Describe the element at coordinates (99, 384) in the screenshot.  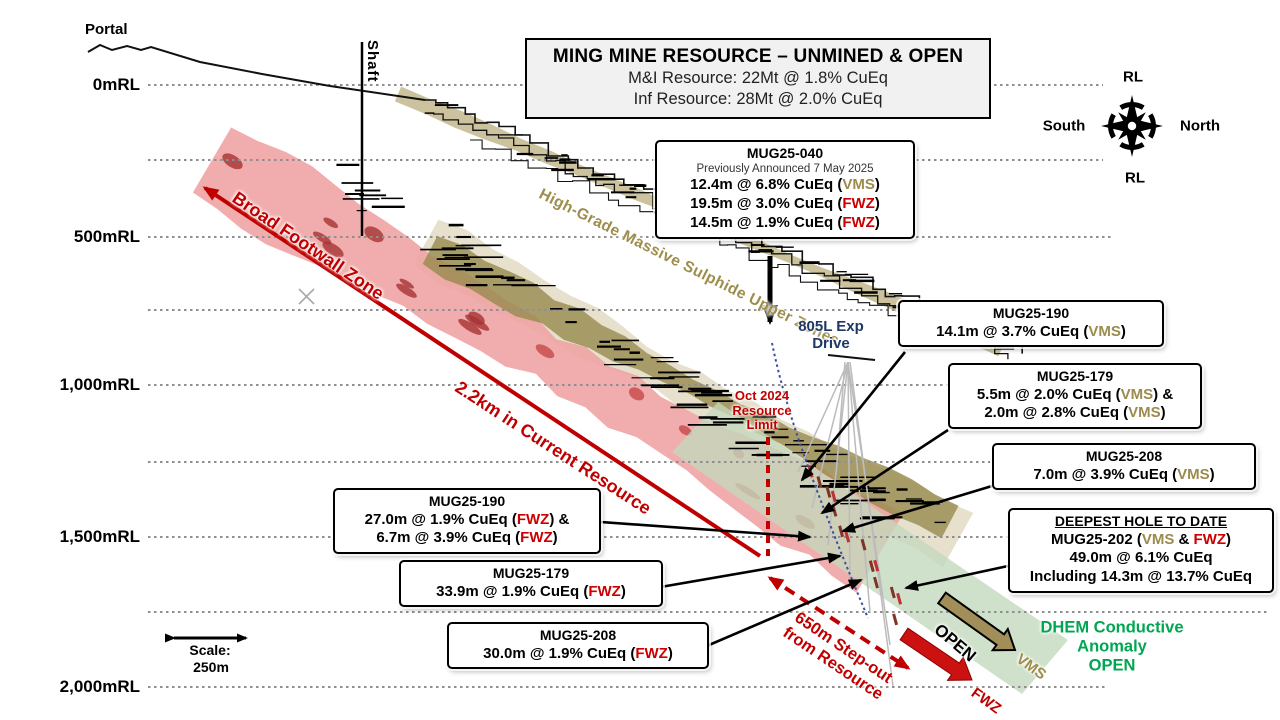
I see `elevation-label-1000mrl: 1,000mRL` at that location.